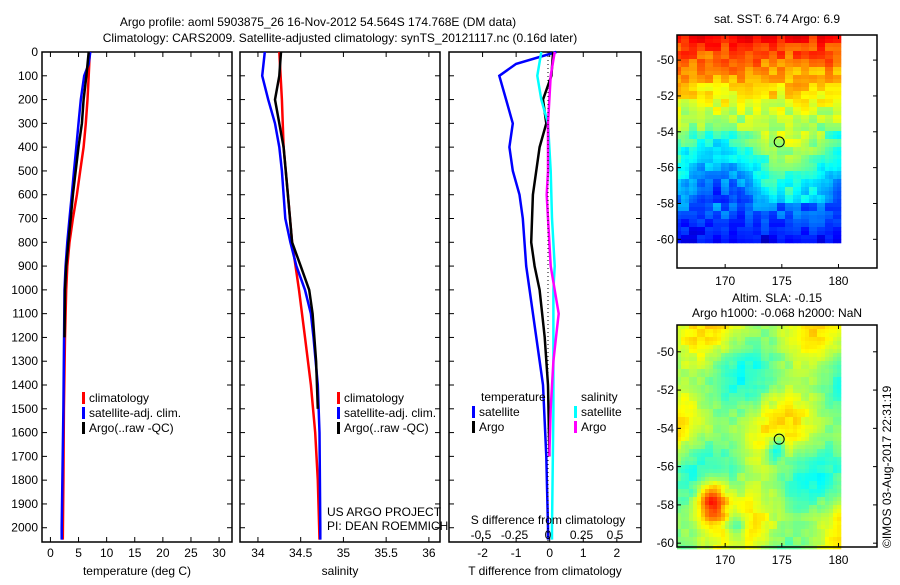 Image resolution: width=900 pixels, height=585 pixels. Describe the element at coordinates (777, 151) in the screenshot. I see `map-frame` at that location.